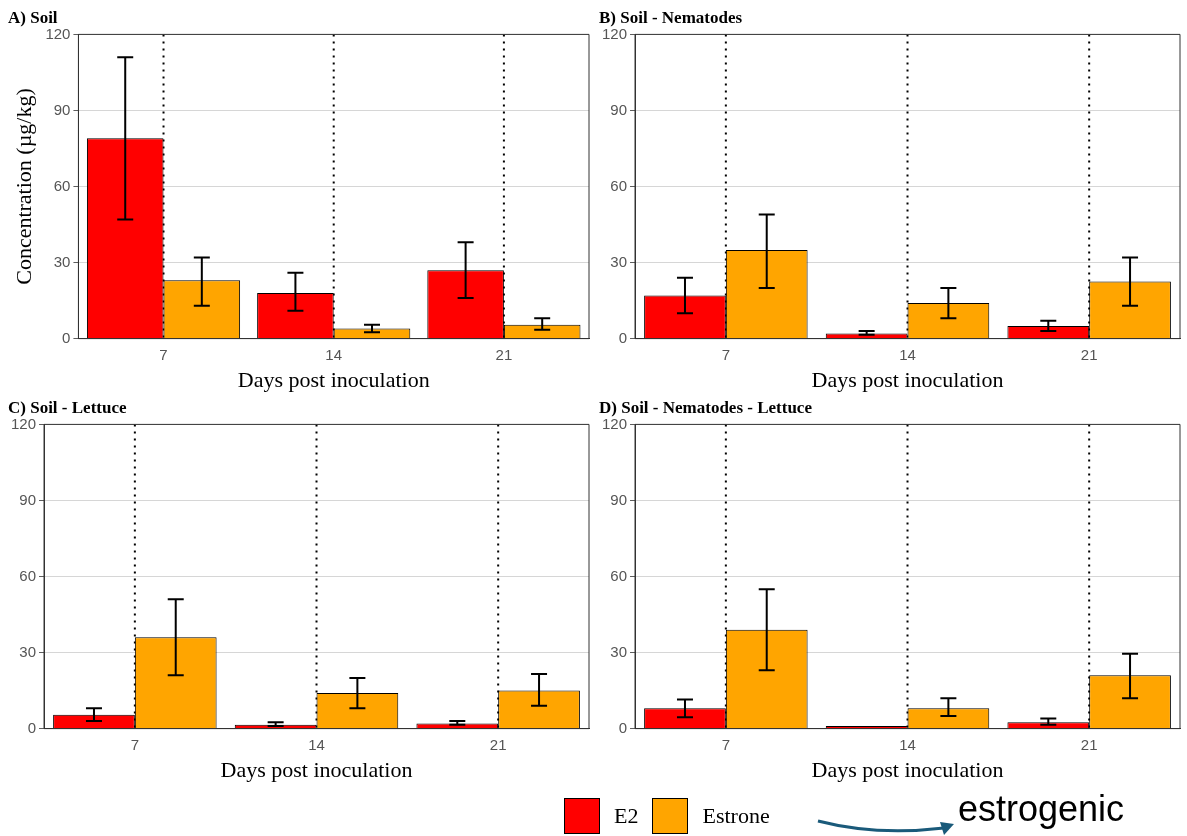 The width and height of the screenshot is (1187, 836). What do you see at coordinates (23, 186) in the screenshot?
I see `y-axis-title: Concentration (µg/kg)` at bounding box center [23, 186].